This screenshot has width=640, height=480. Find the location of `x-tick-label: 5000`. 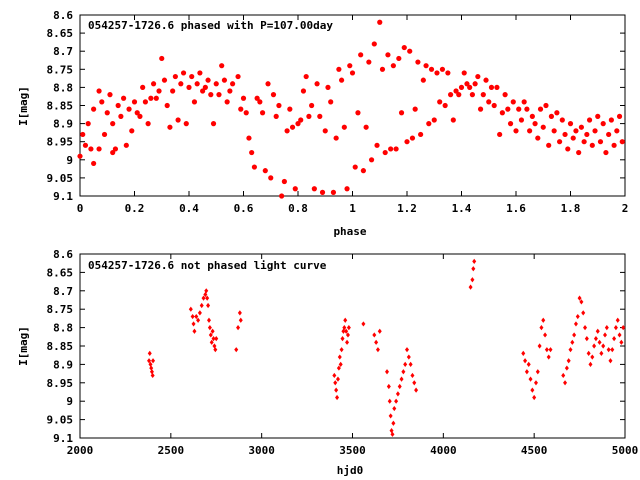

x-tick-label: 5000 is located at coordinates (625, 450).